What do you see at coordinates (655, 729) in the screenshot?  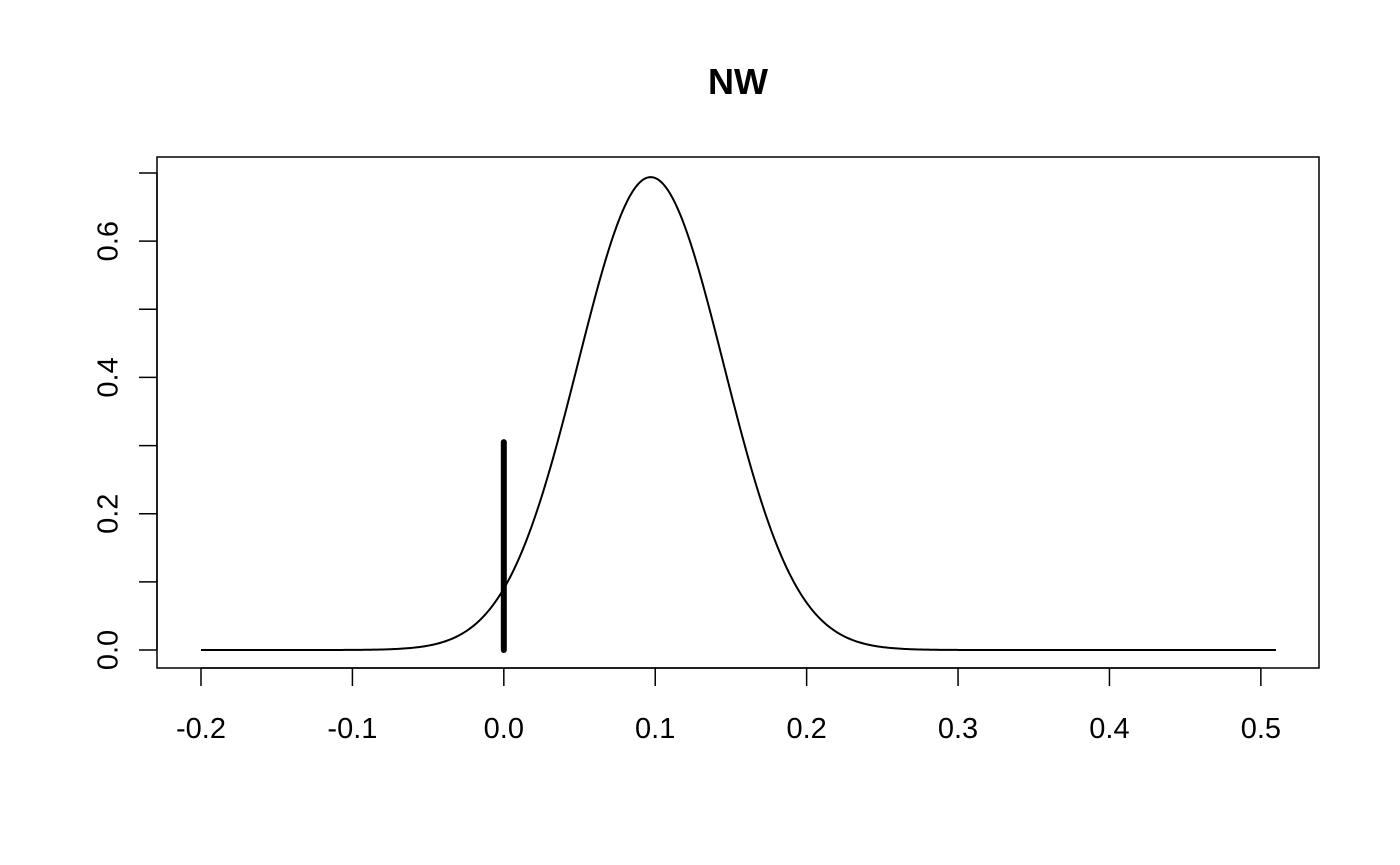 I see `x-tick-label: 0.1` at bounding box center [655, 729].